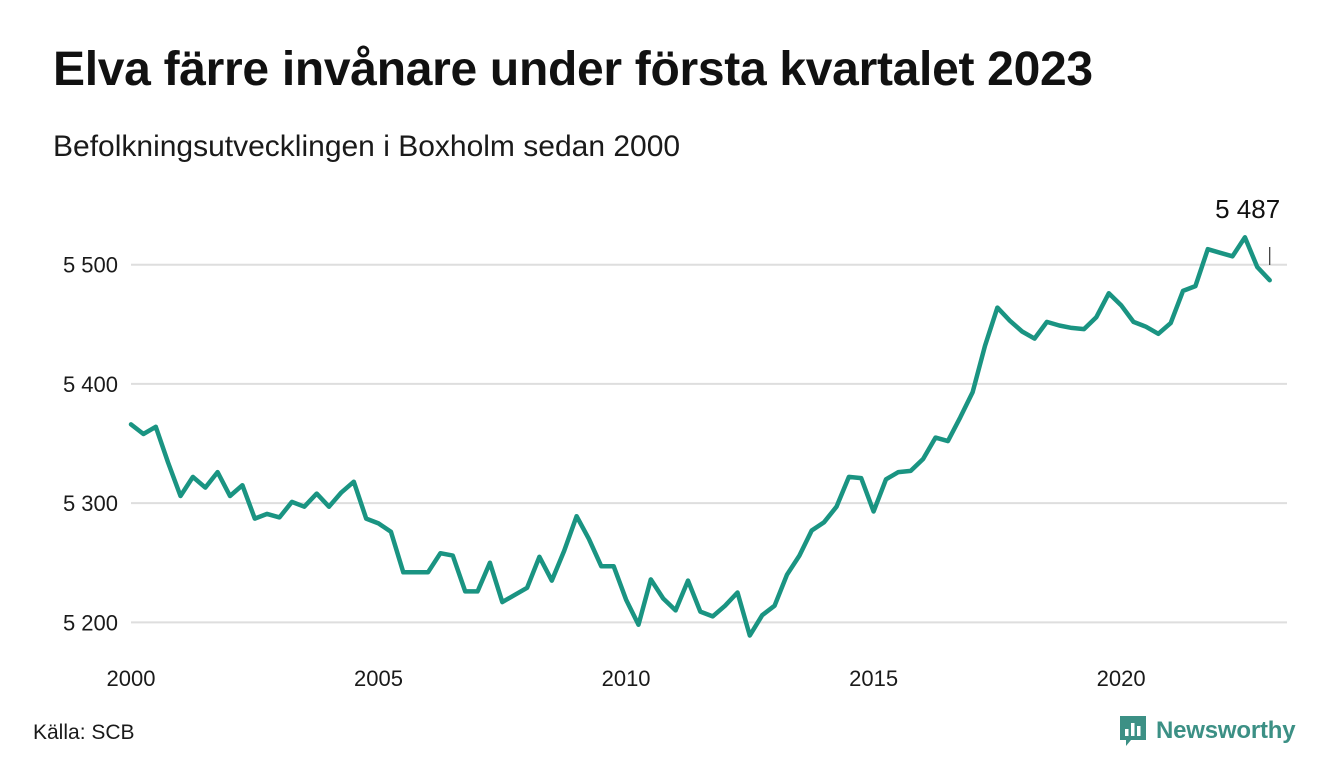  What do you see at coordinates (378, 678) in the screenshot?
I see `x-tick-label: 2005` at bounding box center [378, 678].